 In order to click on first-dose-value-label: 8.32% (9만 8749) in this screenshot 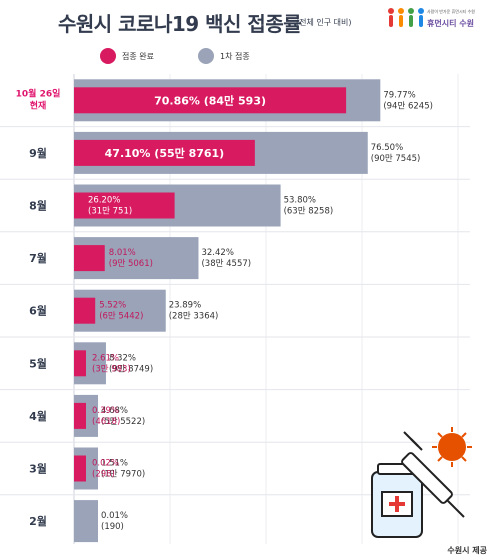, I will do `click(131, 363)`.